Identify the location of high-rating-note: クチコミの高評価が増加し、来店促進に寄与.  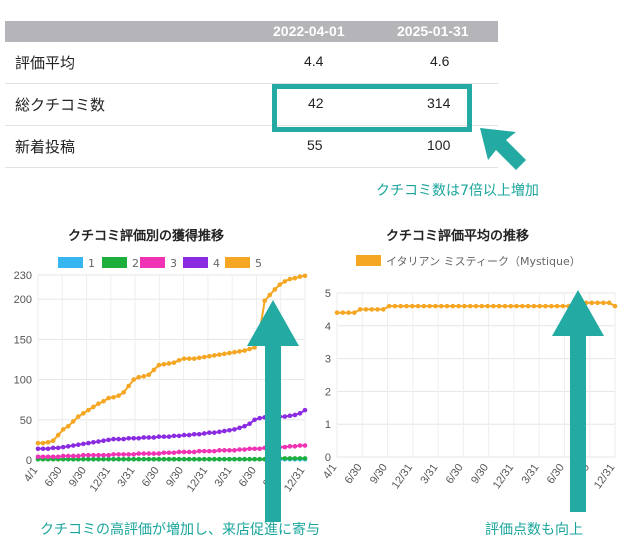
(180, 530).